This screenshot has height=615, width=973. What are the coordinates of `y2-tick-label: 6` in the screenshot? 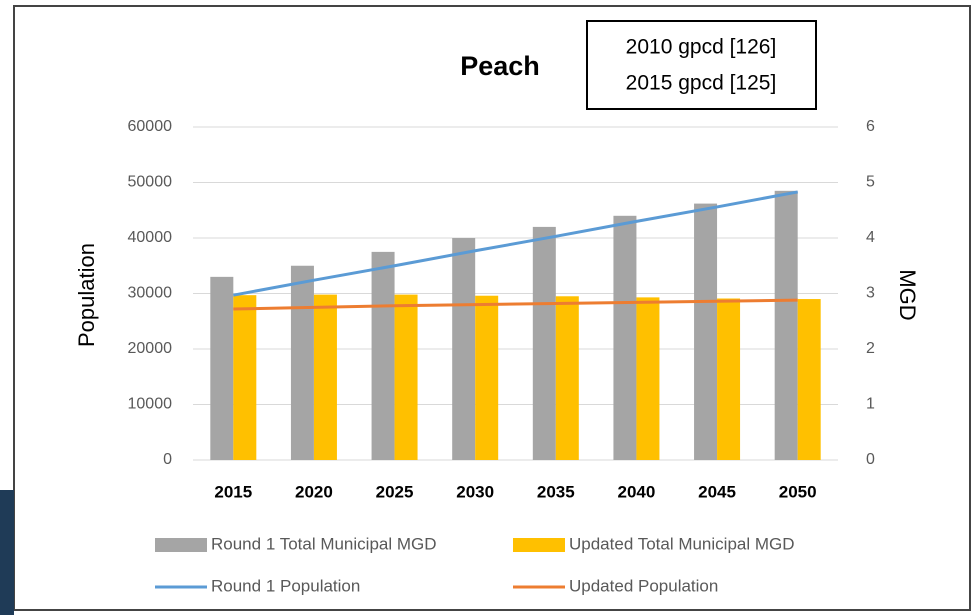 It's located at (870, 126).